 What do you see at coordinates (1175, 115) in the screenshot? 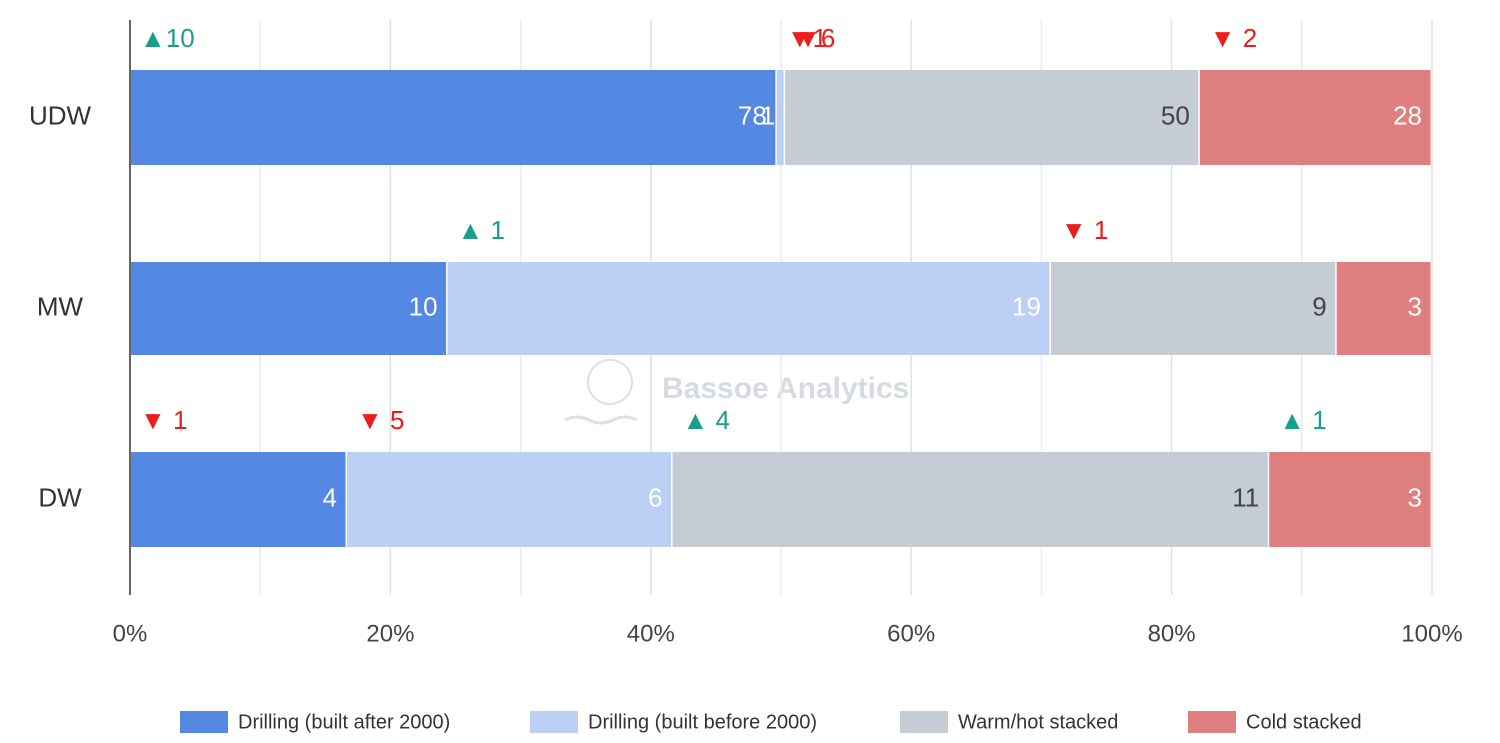
I see `data-label: 50` at bounding box center [1175, 115].